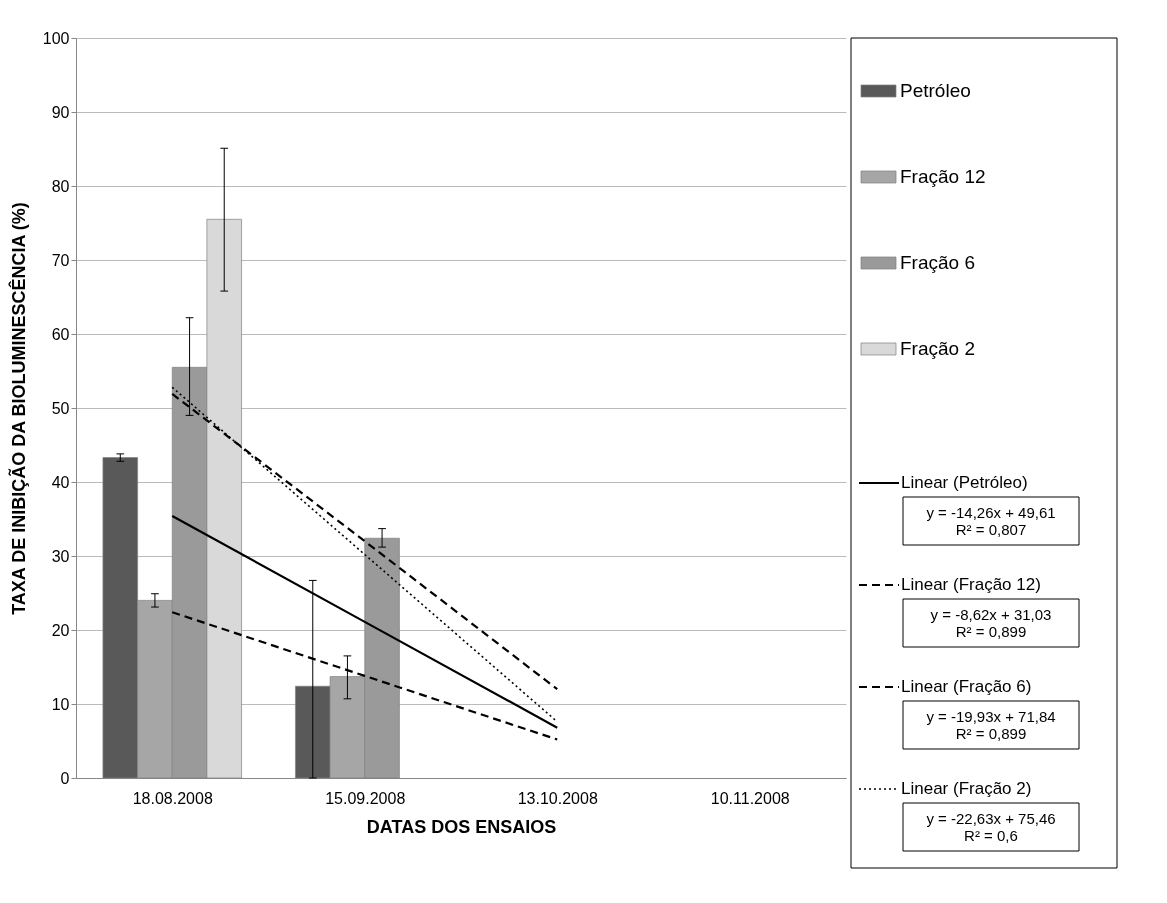 The image size is (1167, 903). I want to click on x-tick-label: 15.09.2008, so click(365, 798).